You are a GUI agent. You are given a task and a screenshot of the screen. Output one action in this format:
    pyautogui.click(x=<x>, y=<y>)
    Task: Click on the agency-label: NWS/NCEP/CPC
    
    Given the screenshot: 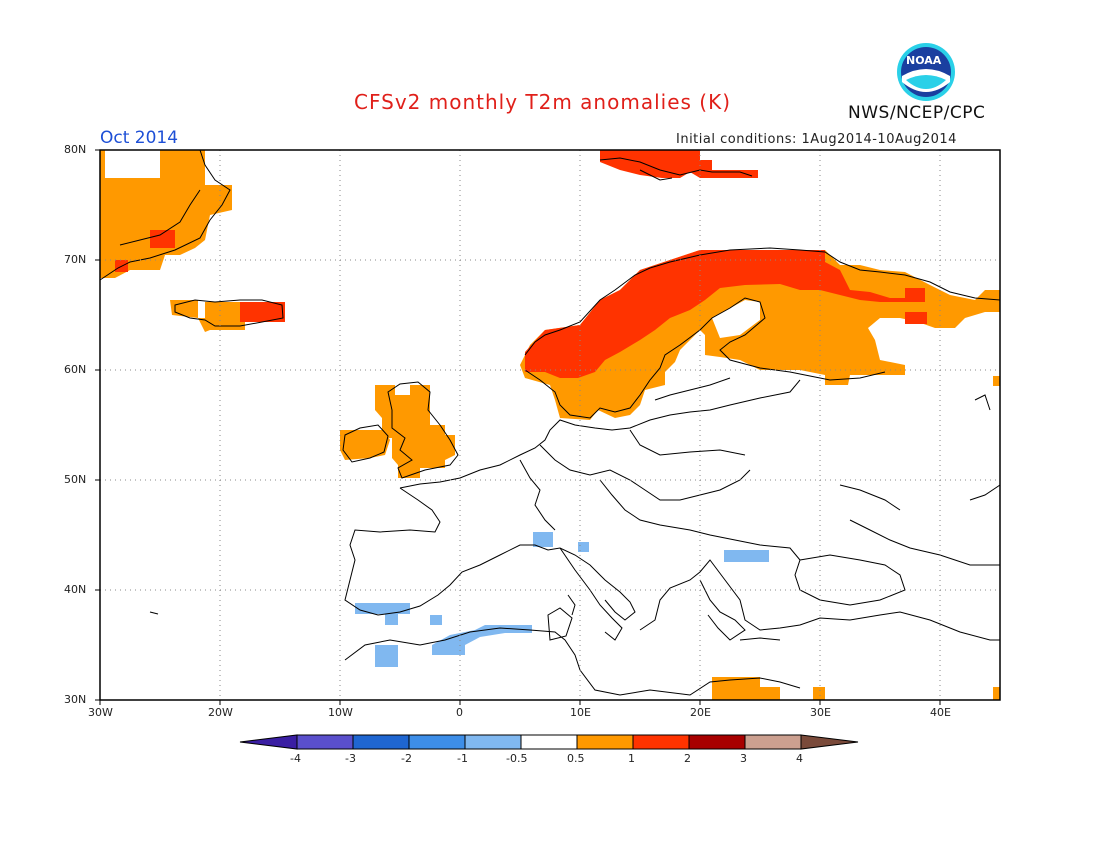 What is the action you would take?
    pyautogui.click(x=917, y=113)
    